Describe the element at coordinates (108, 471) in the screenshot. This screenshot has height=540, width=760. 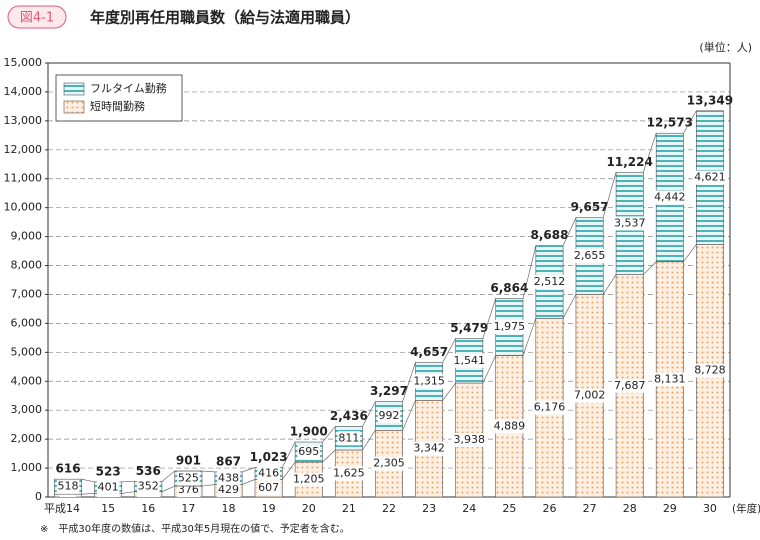
I see `total-label: 523` at that location.